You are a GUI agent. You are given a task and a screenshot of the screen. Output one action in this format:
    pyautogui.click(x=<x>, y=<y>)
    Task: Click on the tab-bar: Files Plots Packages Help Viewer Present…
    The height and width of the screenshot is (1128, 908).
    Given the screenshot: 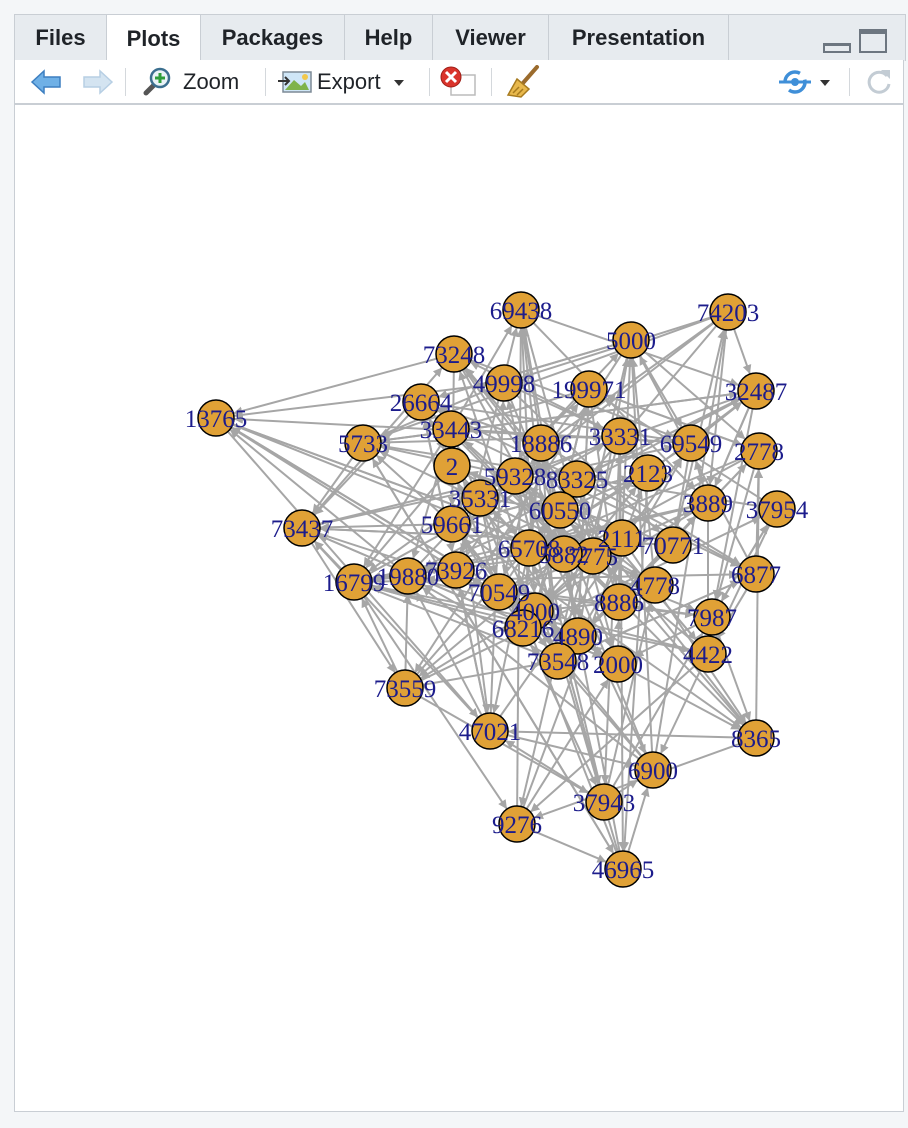 What is the action you would take?
    pyautogui.click(x=460, y=38)
    